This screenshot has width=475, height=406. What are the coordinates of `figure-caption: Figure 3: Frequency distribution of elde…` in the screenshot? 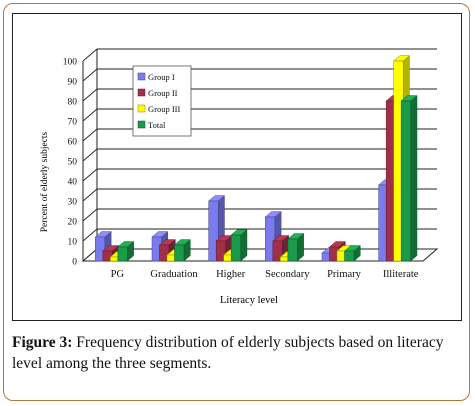 It's located at (239, 353).